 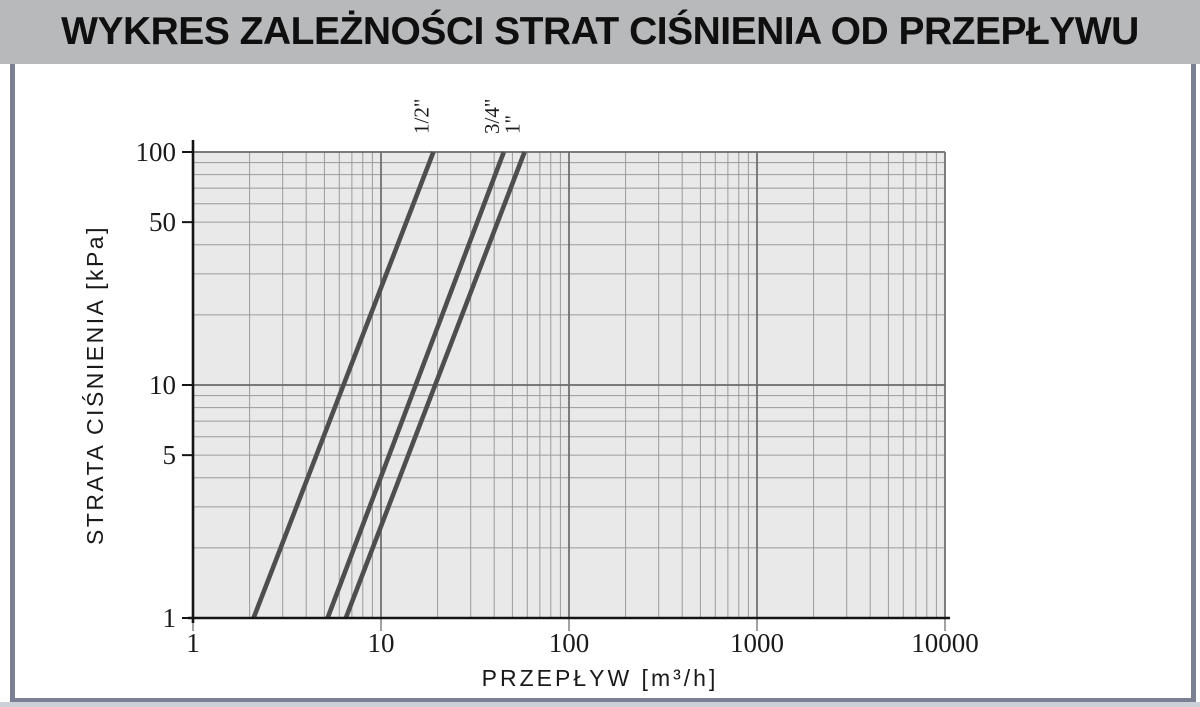 I want to click on bottom-edge-strip, so click(x=600, y=704).